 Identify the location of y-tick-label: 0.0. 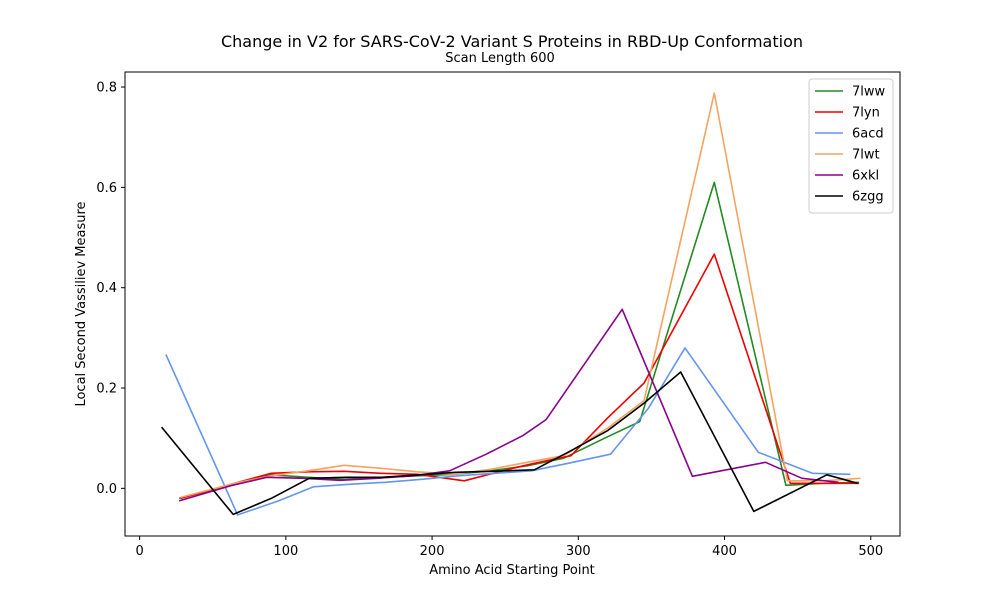
(106, 489).